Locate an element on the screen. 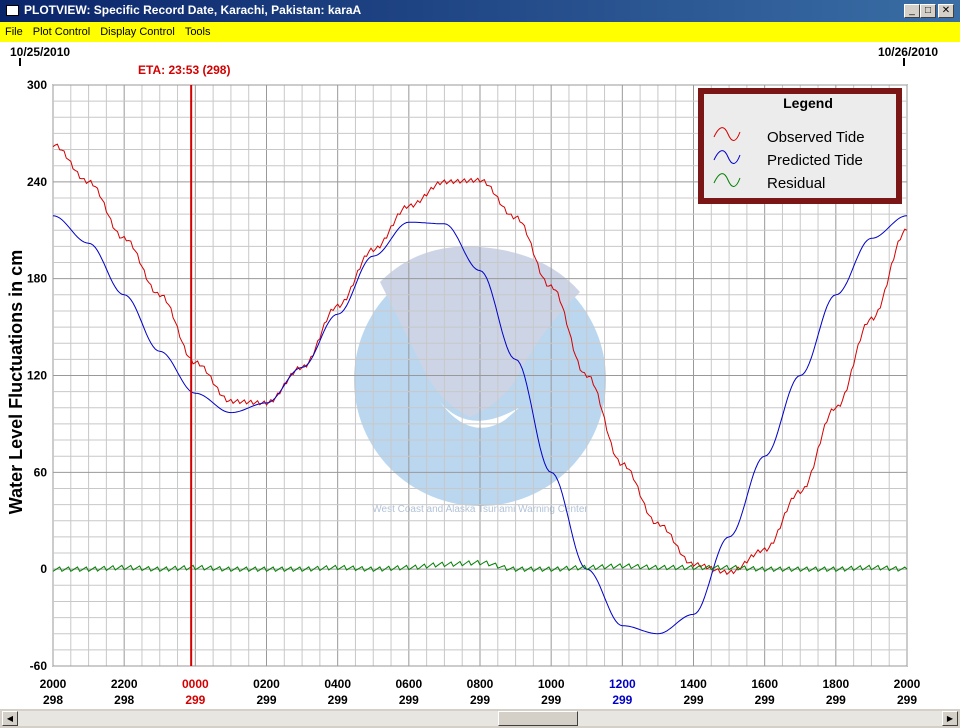 The height and width of the screenshot is (728, 960). x-tick-time: 1400 is located at coordinates (693, 684).